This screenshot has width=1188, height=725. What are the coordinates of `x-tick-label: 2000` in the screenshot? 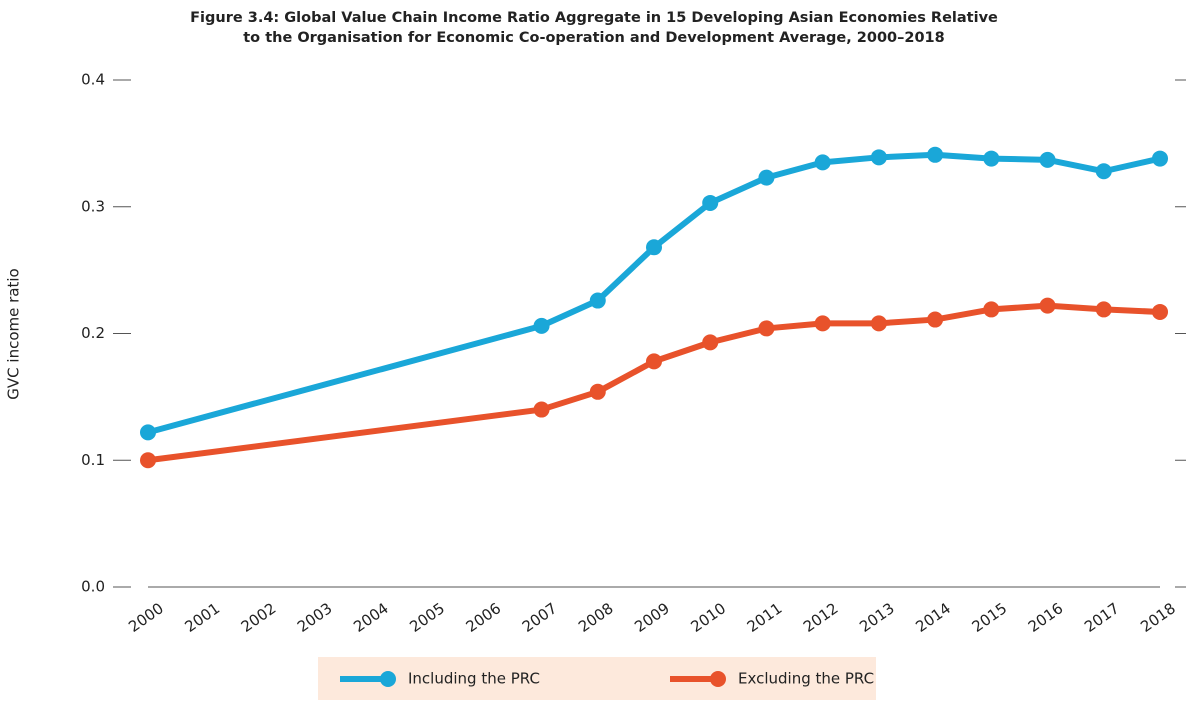 It's located at (146, 617).